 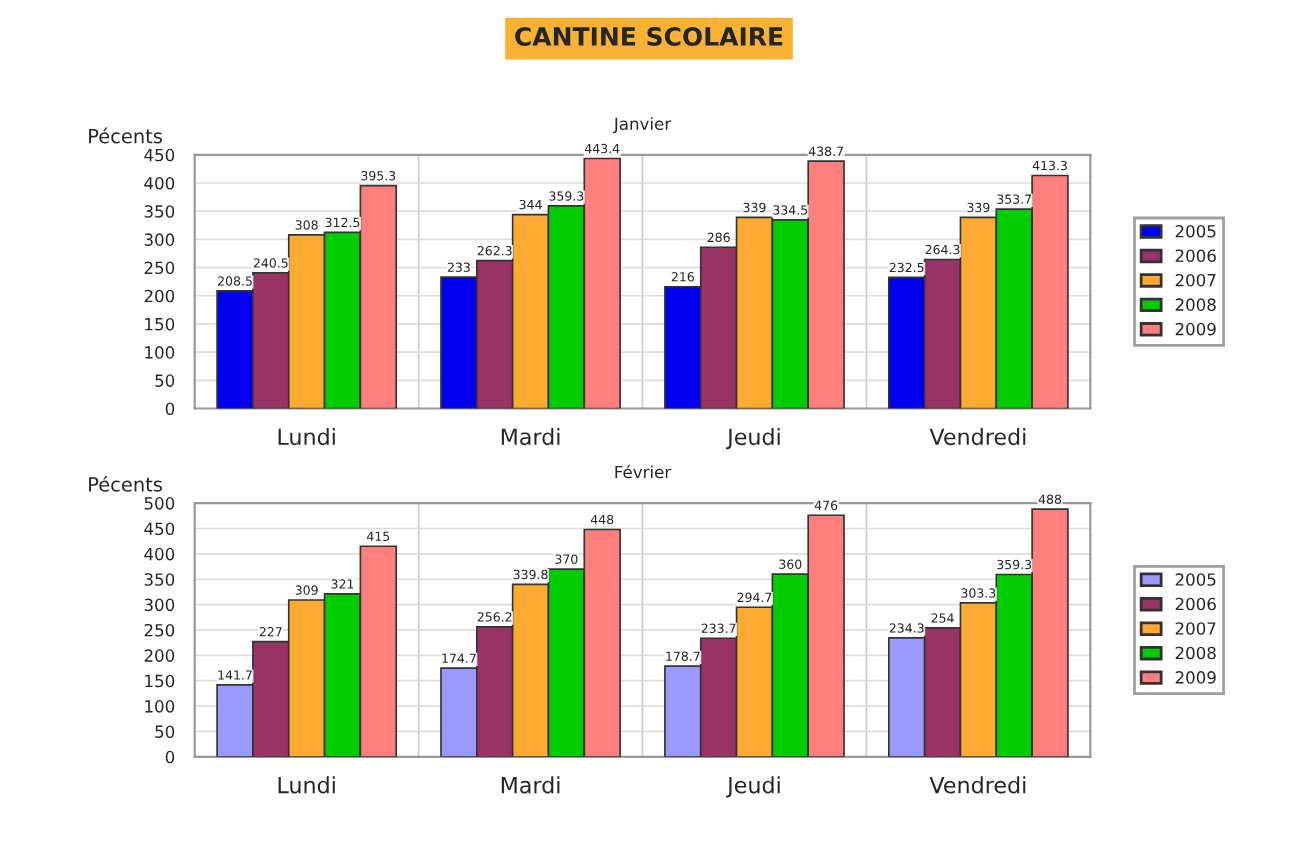 What do you see at coordinates (649, 36) in the screenshot?
I see `chart-title: CANTINE SCOLAIRE` at bounding box center [649, 36].